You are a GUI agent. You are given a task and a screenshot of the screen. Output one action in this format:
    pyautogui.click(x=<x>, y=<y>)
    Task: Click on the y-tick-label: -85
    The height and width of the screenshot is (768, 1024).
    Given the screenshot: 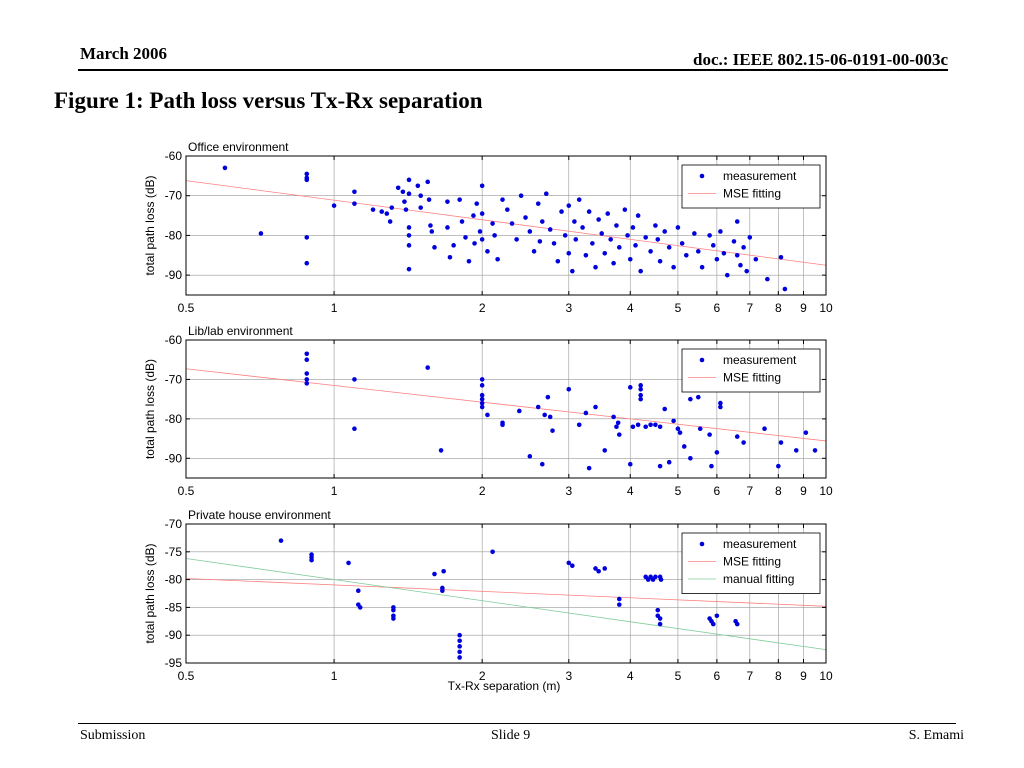 What is the action you would take?
    pyautogui.click(x=174, y=607)
    